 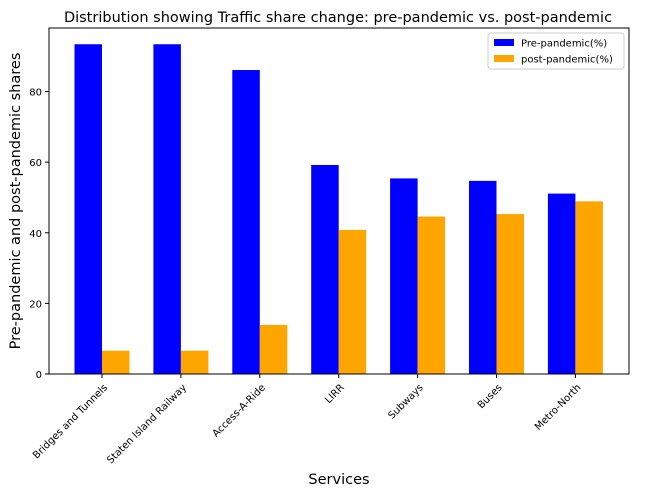 I want to click on y-axis: 0 20 40 60 80, so click(x=39, y=234).